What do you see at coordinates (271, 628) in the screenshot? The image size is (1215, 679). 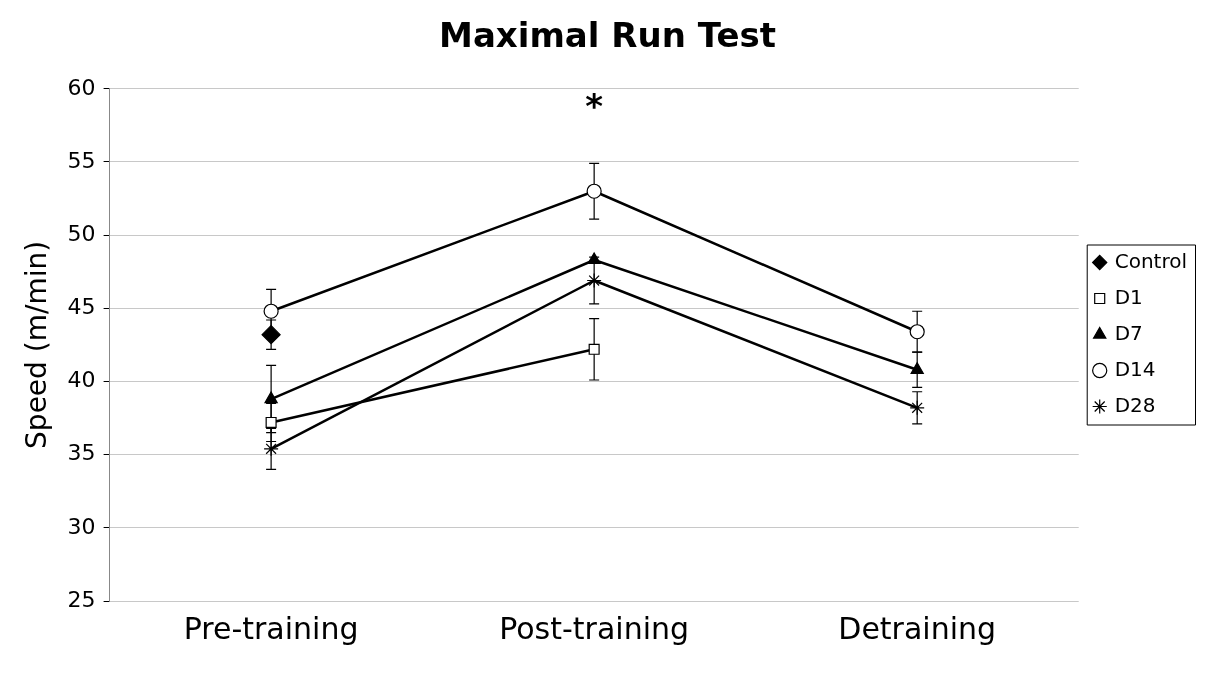 I see `x-tick-label: Pre-training` at bounding box center [271, 628].